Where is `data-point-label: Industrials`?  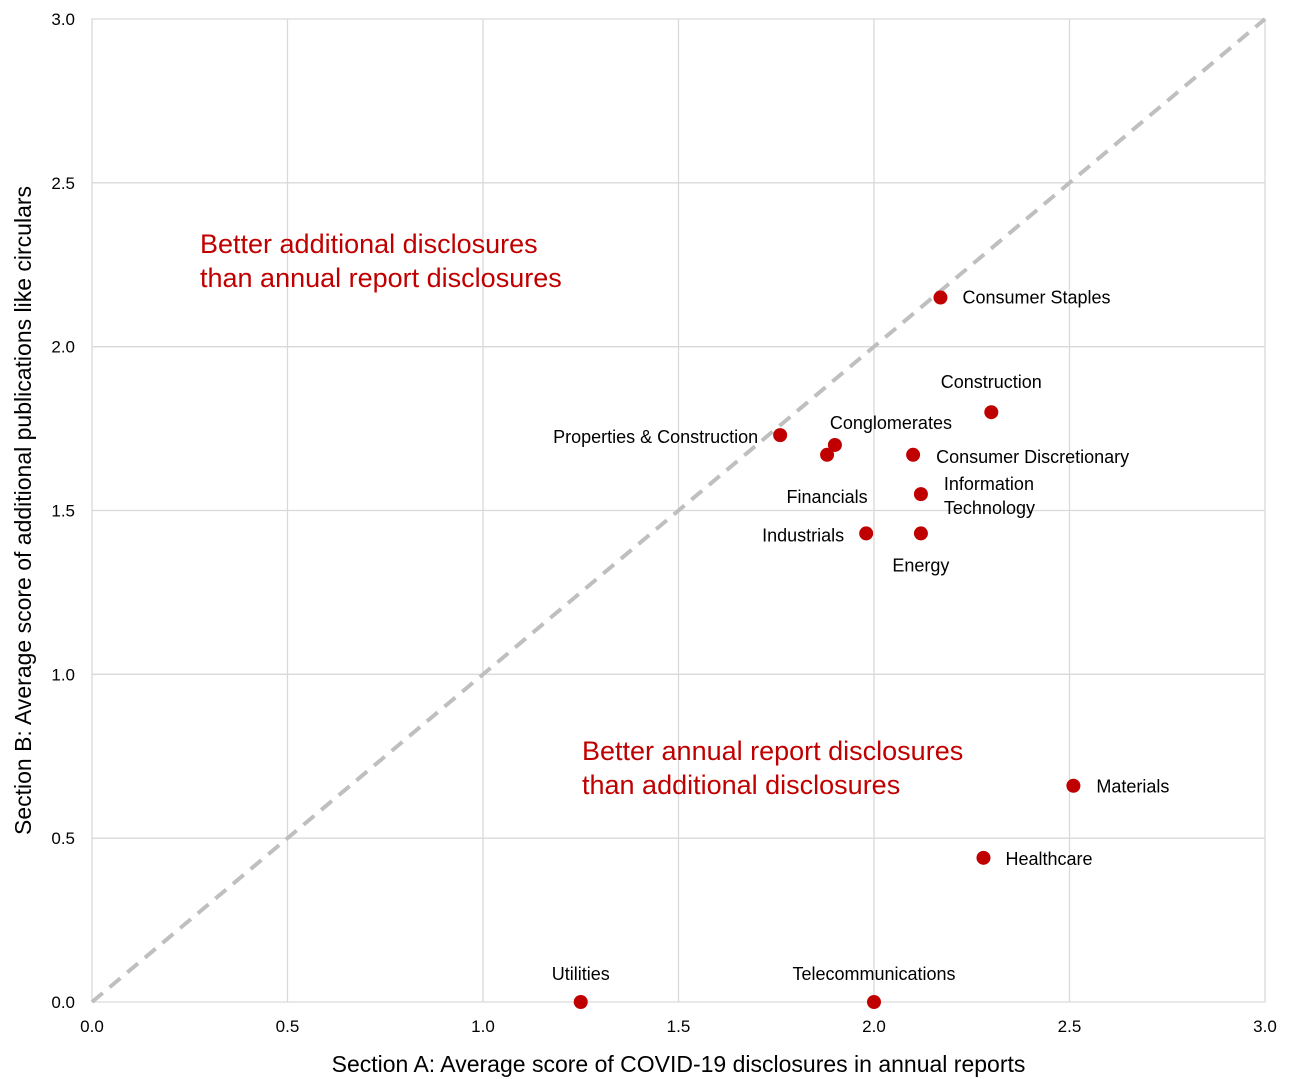
data-point-label: Industrials is located at coordinates (803, 535).